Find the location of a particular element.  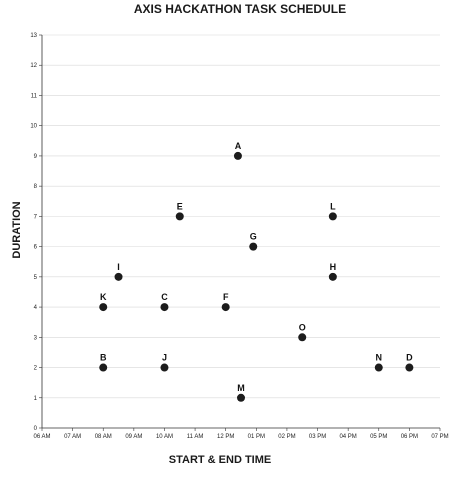

x-tick-label: 06 PM is located at coordinates (409, 437).